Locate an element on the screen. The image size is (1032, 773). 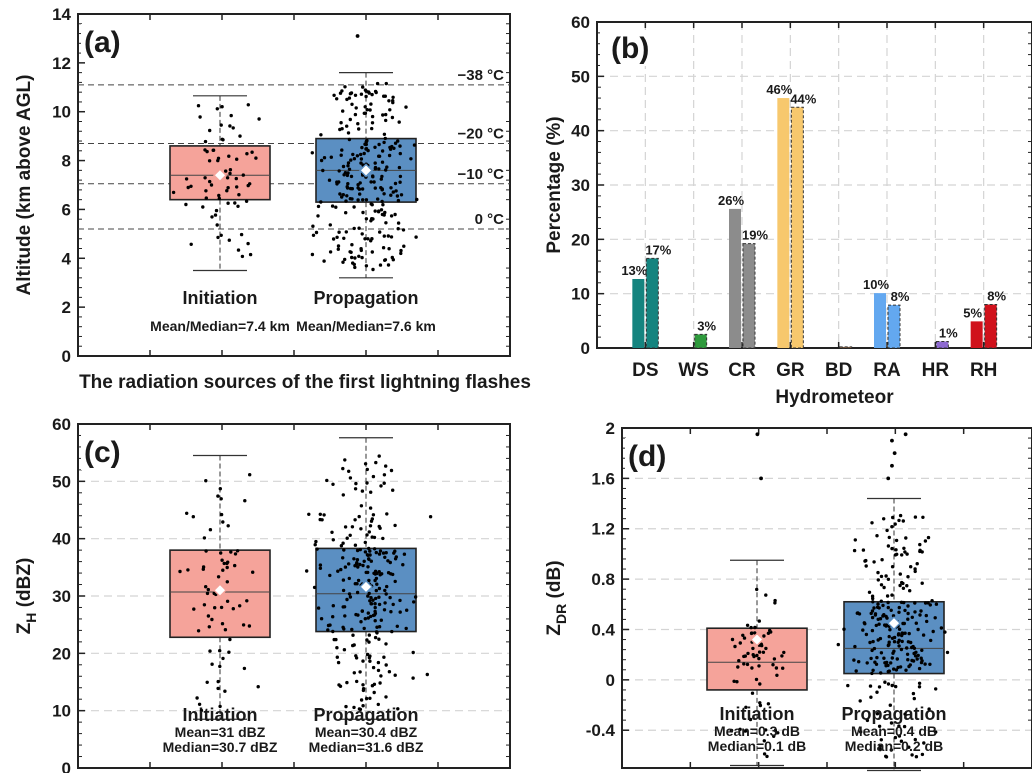
panel-tag: (c) is located at coordinates (102, 452).